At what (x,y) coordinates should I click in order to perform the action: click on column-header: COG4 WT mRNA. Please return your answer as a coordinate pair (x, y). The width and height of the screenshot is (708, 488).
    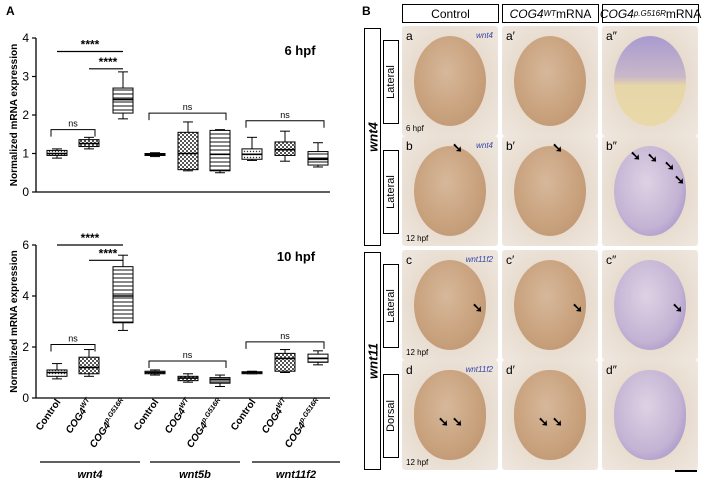
    Looking at the image, I should click on (550, 13).